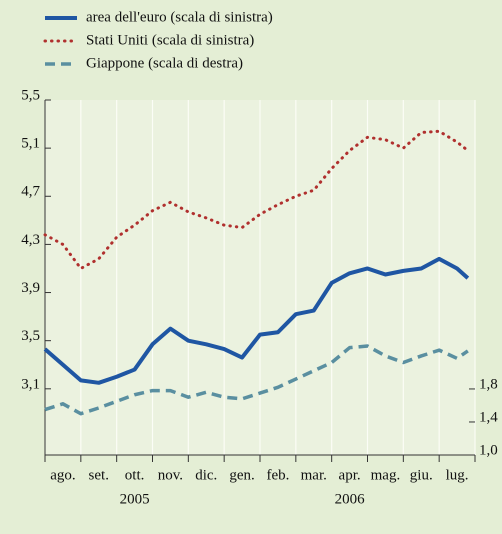  What do you see at coordinates (135, 475) in the screenshot?
I see `x-tick-label: ott.` at bounding box center [135, 475].